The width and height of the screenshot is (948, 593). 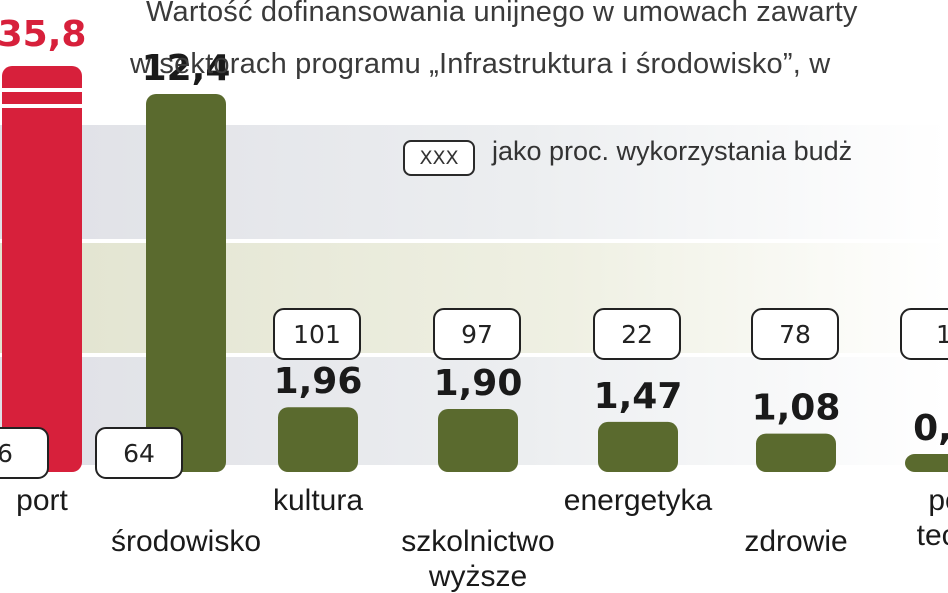 What do you see at coordinates (42, 500) in the screenshot?
I see `category-label: port` at bounding box center [42, 500].